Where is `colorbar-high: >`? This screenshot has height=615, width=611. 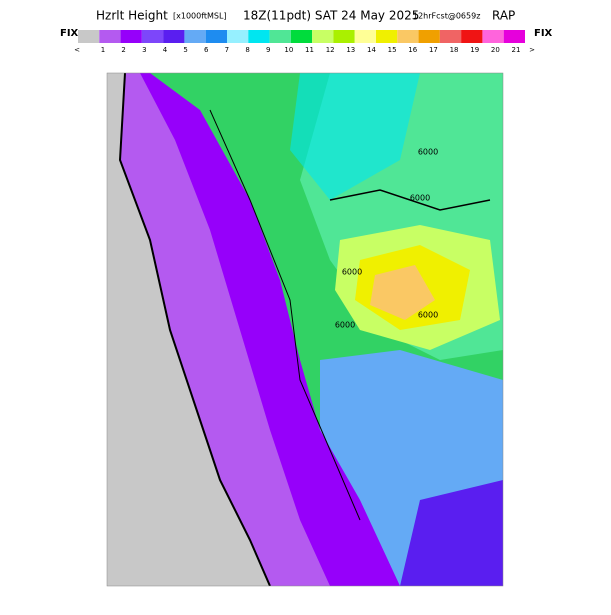
colorbar-high: > is located at coordinates (532, 50).